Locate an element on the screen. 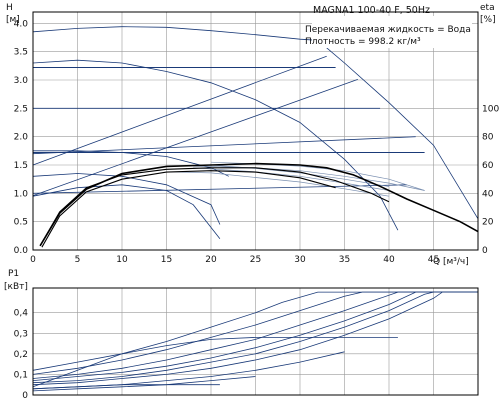 The height and width of the screenshot is (400, 500). y-left-tick-labels: 0.0 0.5 1.0 1.5 2.0 2.5 3.0 3.5 4.0 is located at coordinates (21, 137).